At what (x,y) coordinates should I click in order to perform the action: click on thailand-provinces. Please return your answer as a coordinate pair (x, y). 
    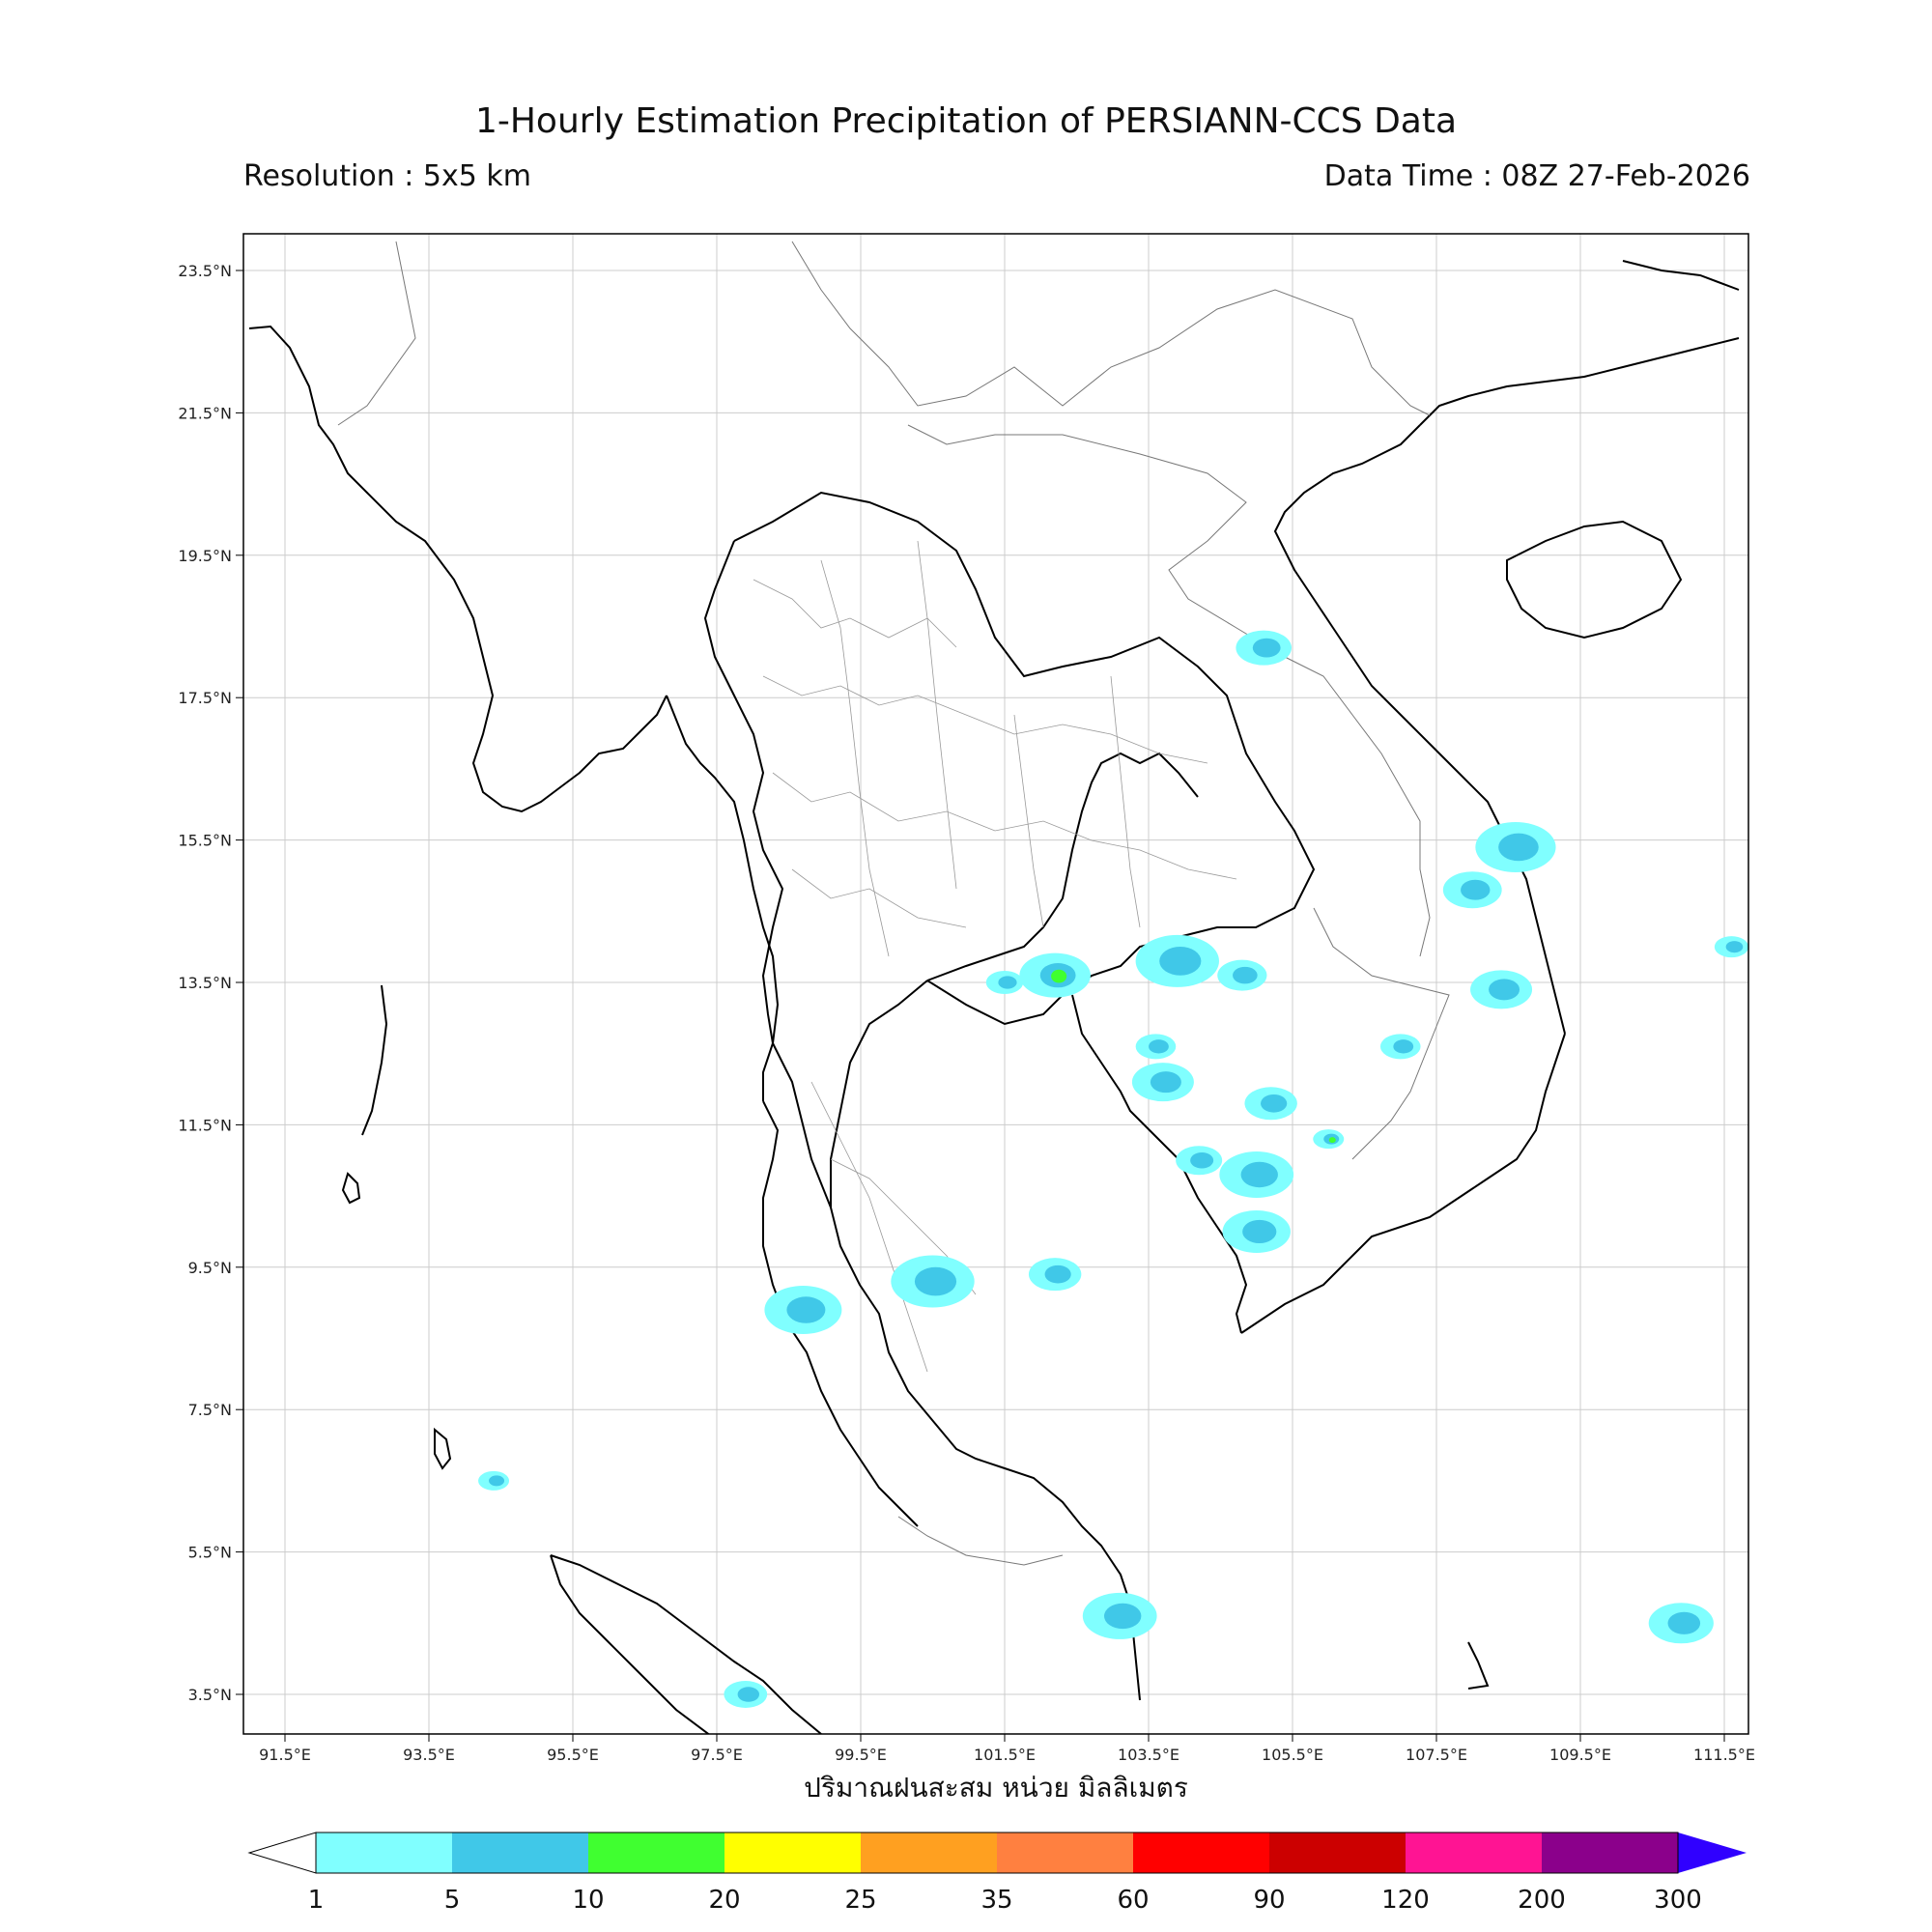
    Looking at the image, I should click on (1009, 849).